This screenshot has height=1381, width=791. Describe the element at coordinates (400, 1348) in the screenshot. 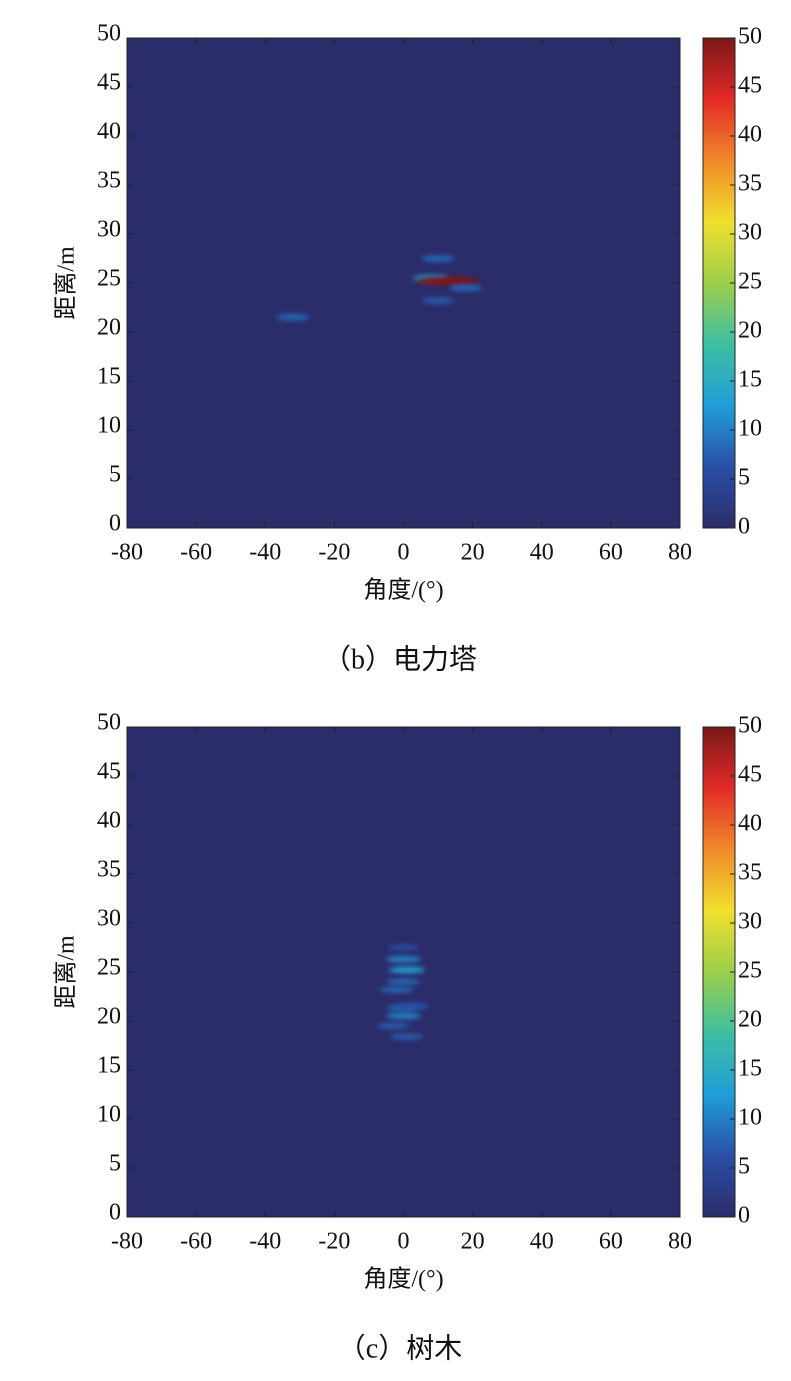

I see `caption: （c）树木` at that location.